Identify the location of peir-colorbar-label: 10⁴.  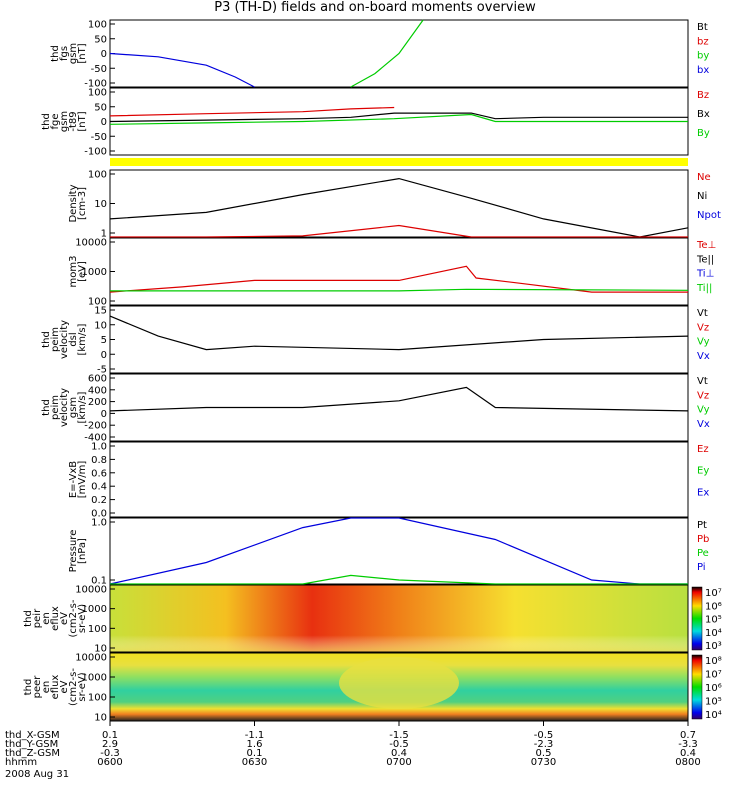
(713, 633).